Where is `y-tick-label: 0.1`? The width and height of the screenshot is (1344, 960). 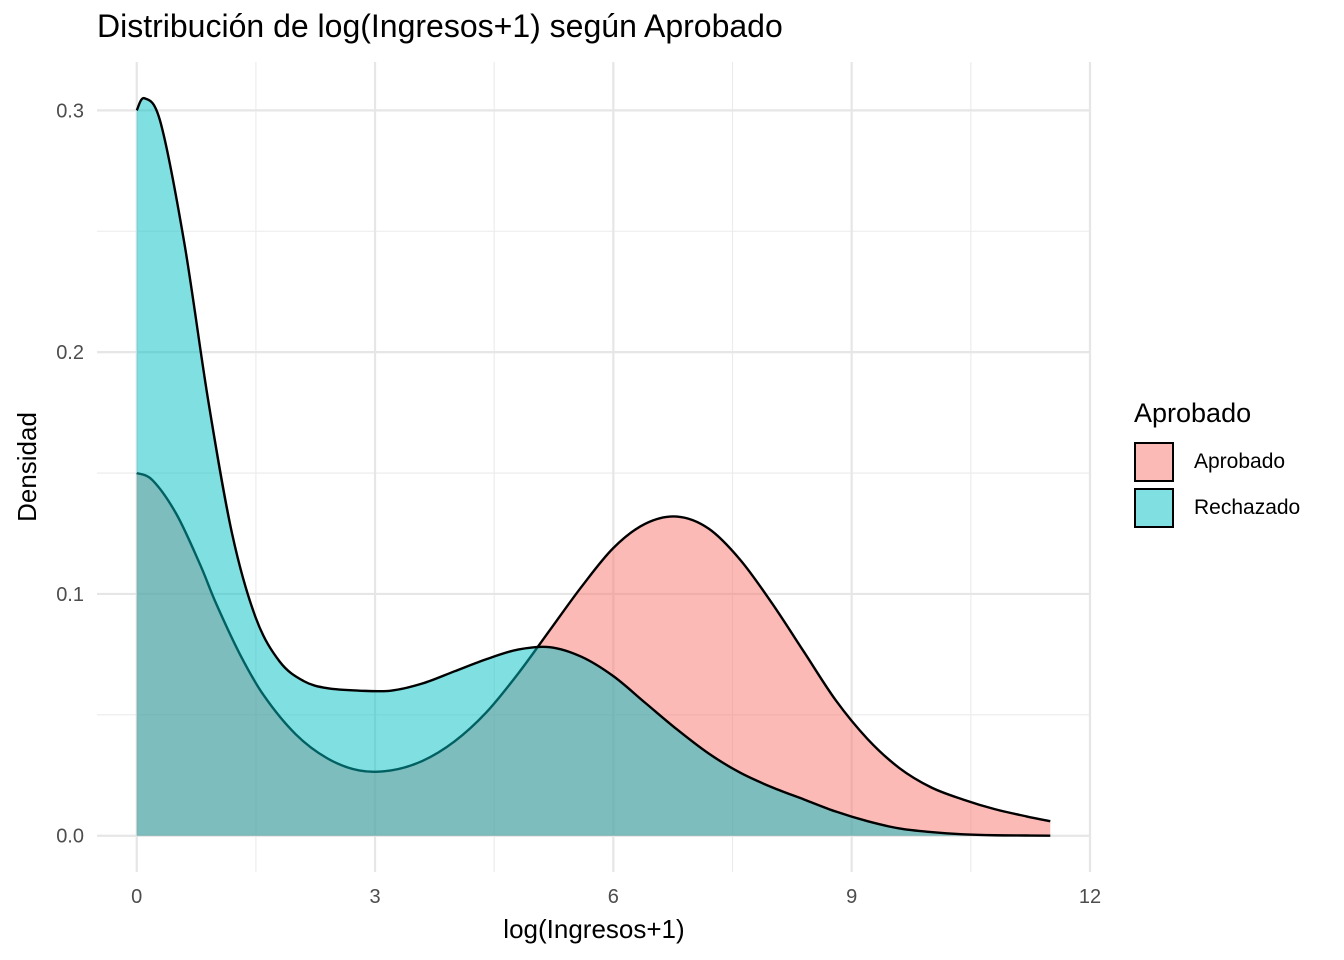 y-tick-label: 0.1 is located at coordinates (70, 595).